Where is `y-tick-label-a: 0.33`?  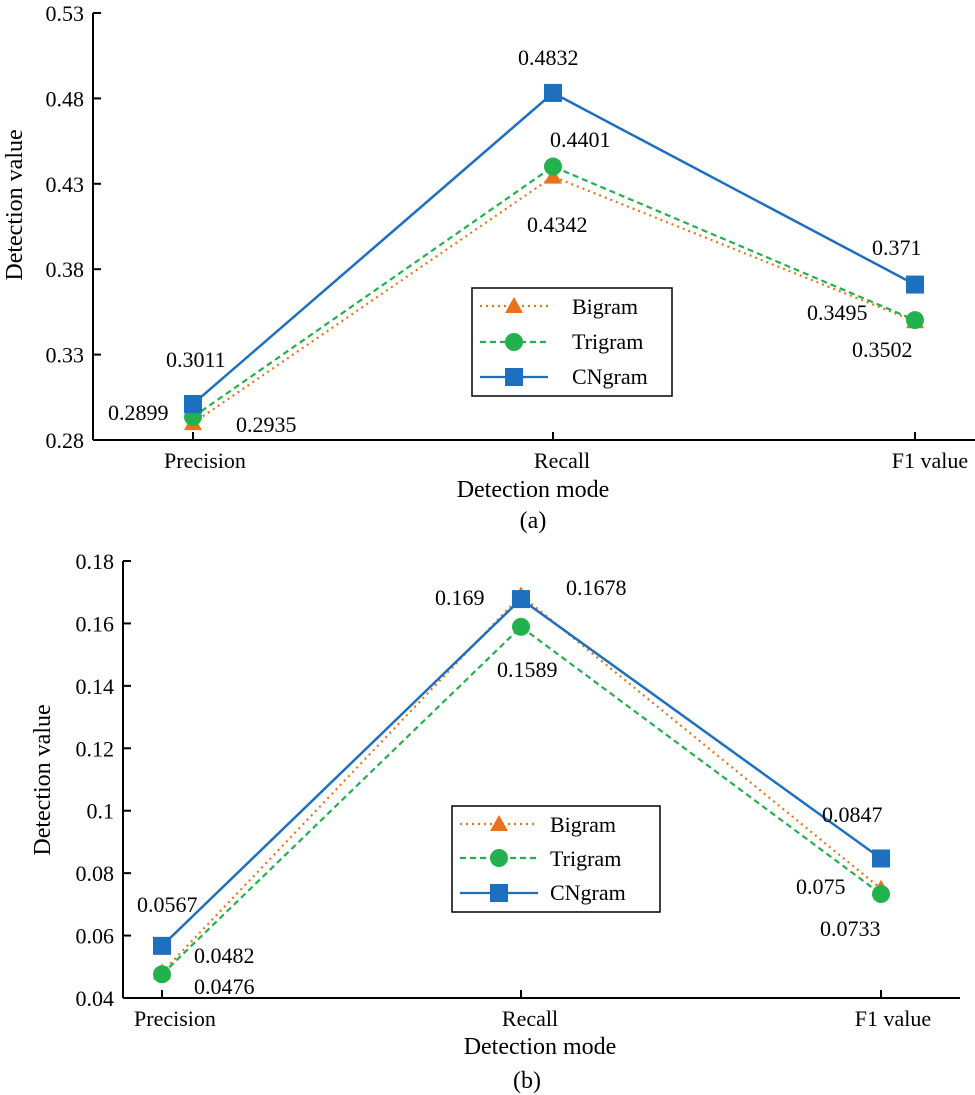
y-tick-label-a: 0.33 is located at coordinates (65, 355).